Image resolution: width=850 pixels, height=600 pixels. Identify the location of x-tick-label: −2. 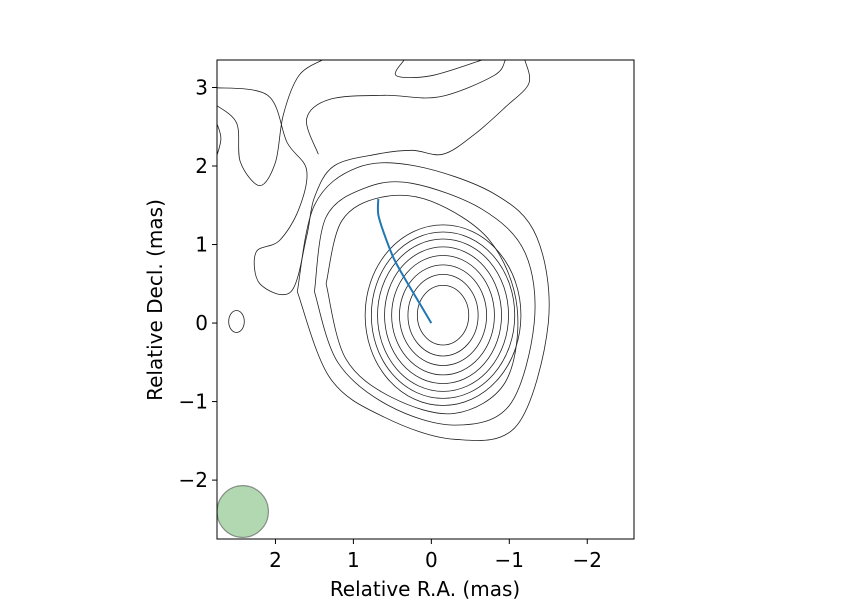
(586, 560).